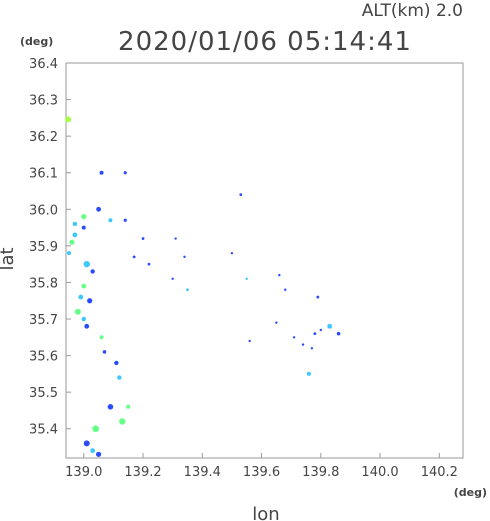 The height and width of the screenshot is (521, 490). Describe the element at coordinates (470, 492) in the screenshot. I see `x-unit-label: (deg)` at that location.